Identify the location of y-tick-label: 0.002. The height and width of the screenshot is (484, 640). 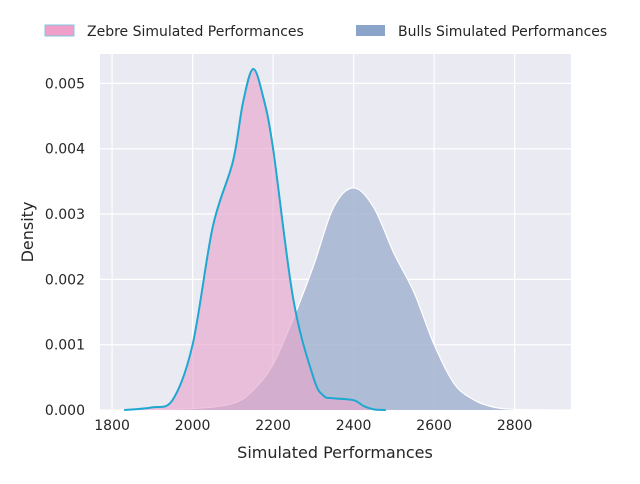
(65, 280).